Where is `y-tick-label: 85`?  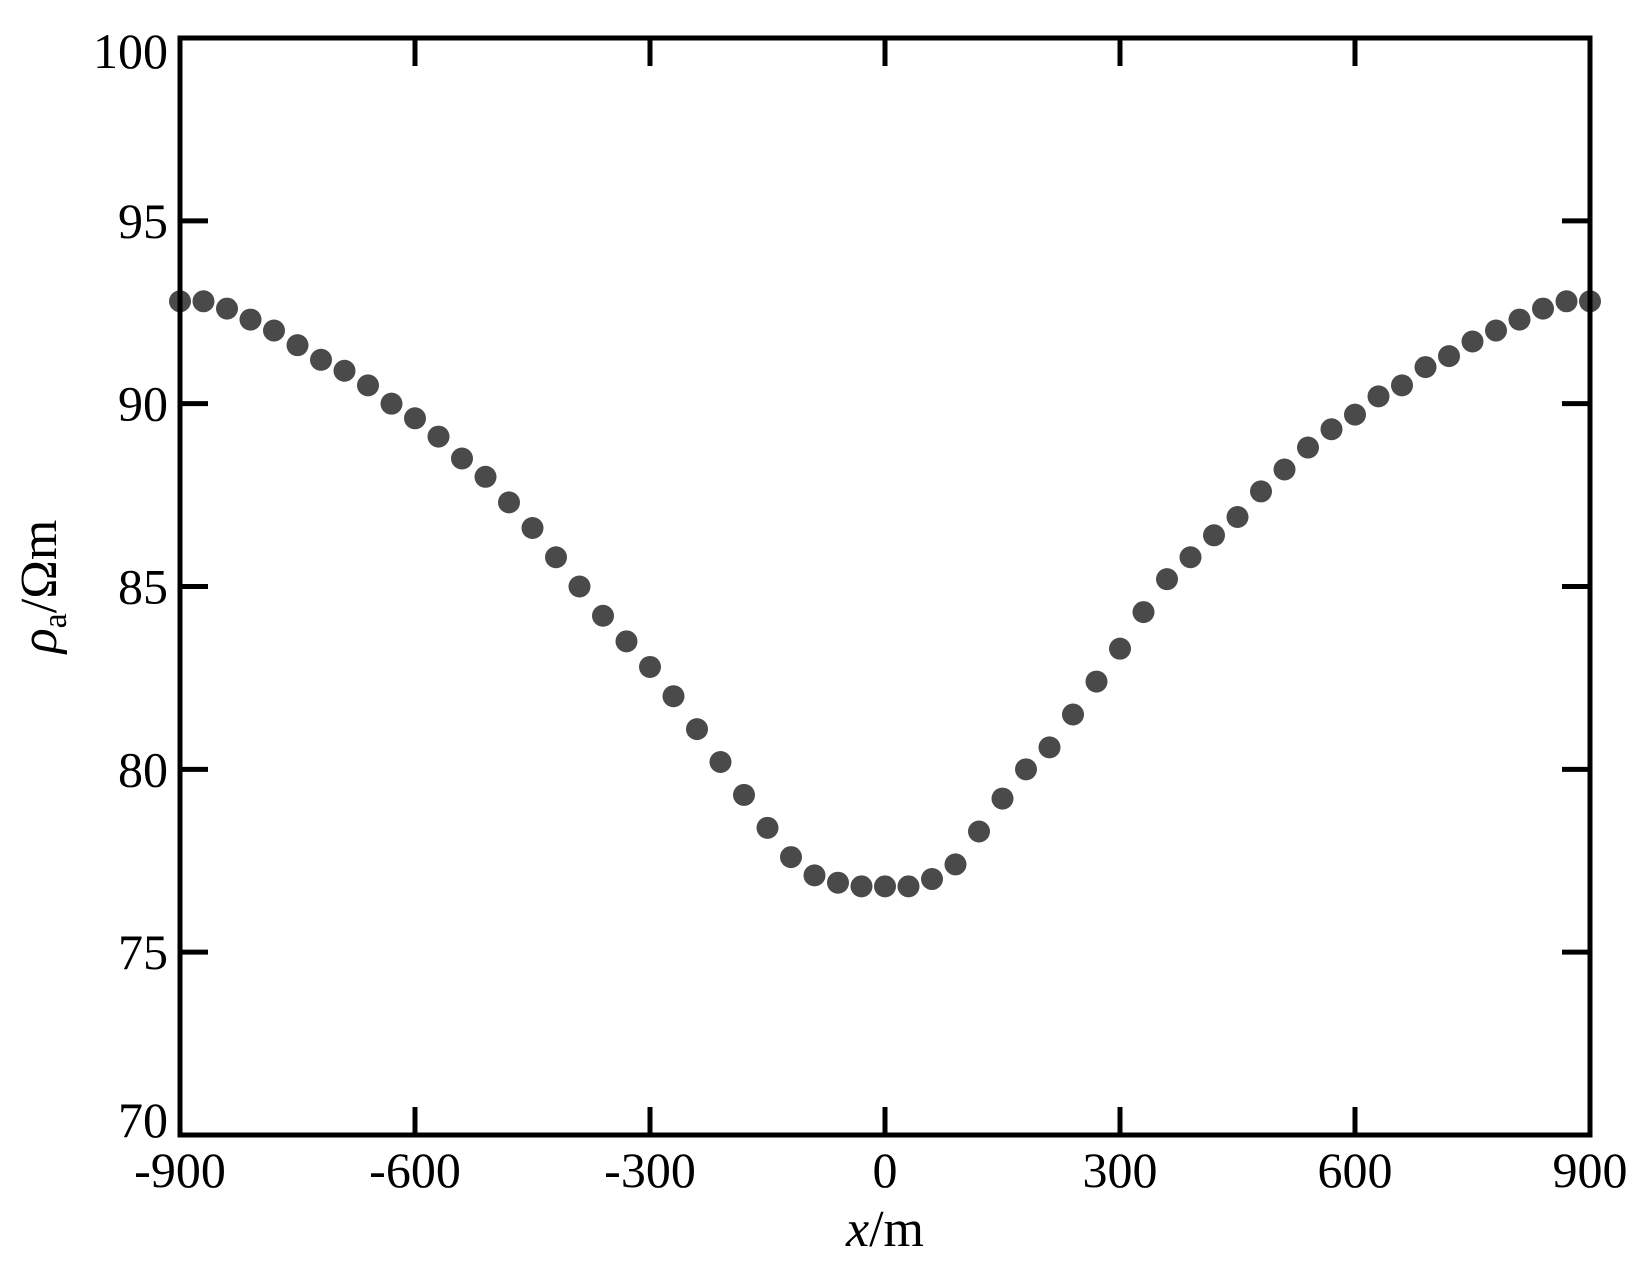 y-tick-label: 85 is located at coordinates (143, 587).